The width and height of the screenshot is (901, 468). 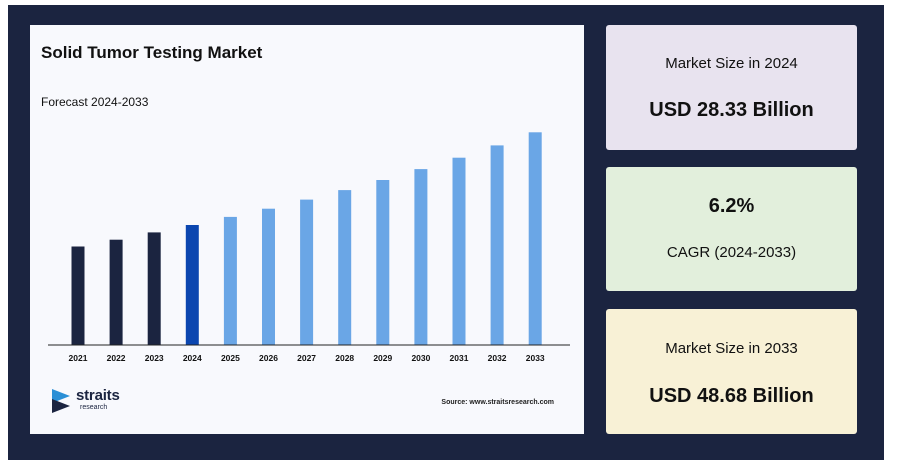 What do you see at coordinates (192, 285) in the screenshot?
I see `bar-2024` at bounding box center [192, 285].